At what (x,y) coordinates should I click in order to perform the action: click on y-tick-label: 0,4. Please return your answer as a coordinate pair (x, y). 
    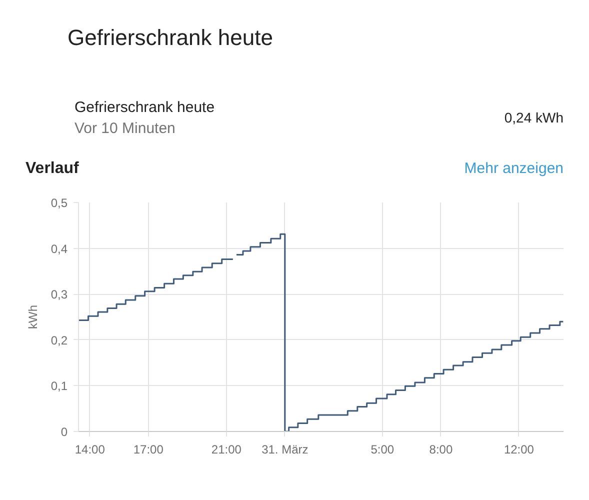
    Looking at the image, I should click on (59, 249).